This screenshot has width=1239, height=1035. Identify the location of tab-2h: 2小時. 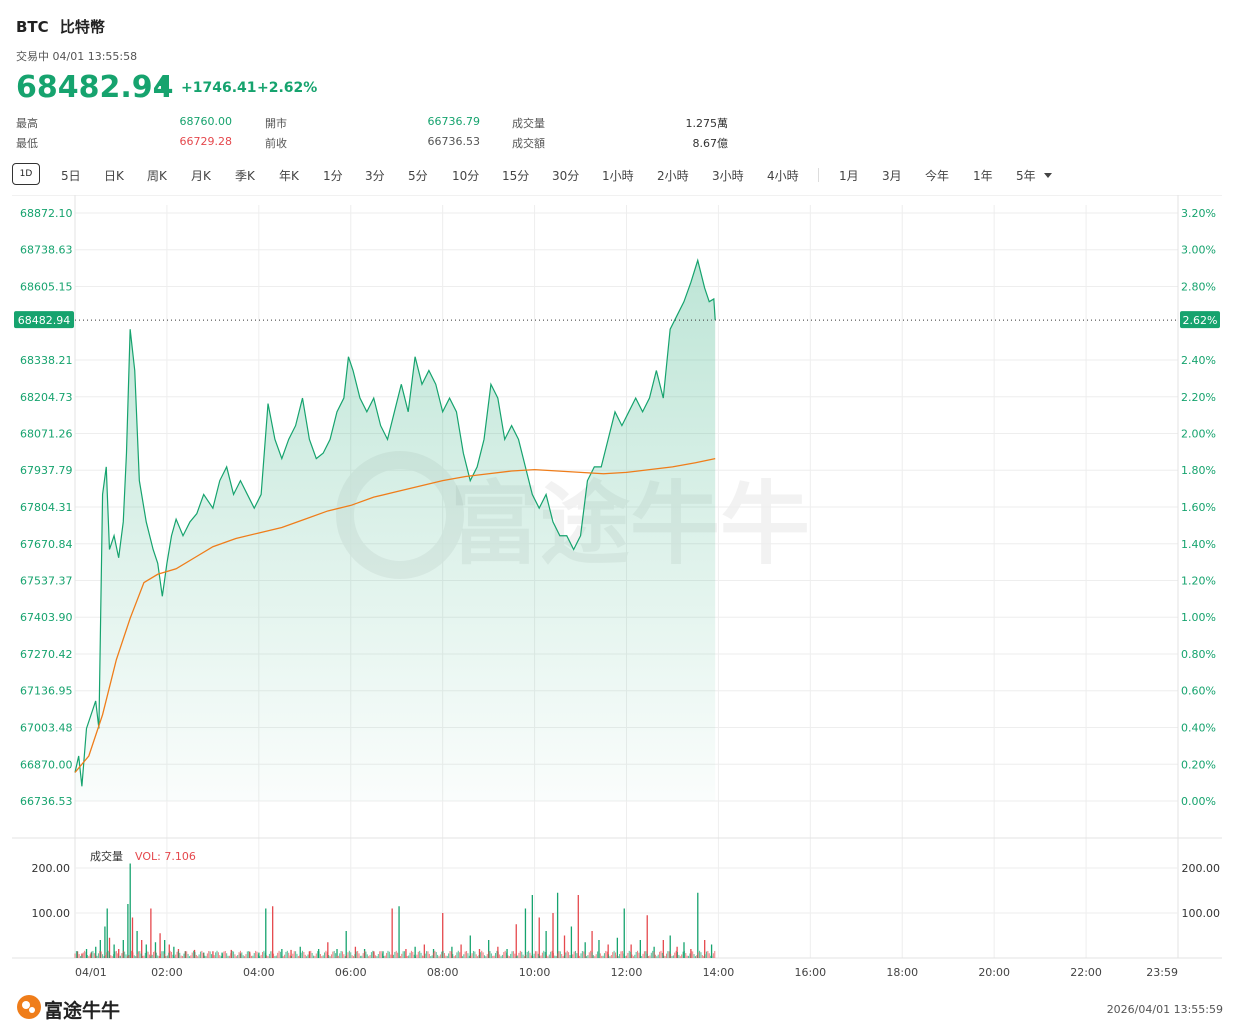
(673, 176).